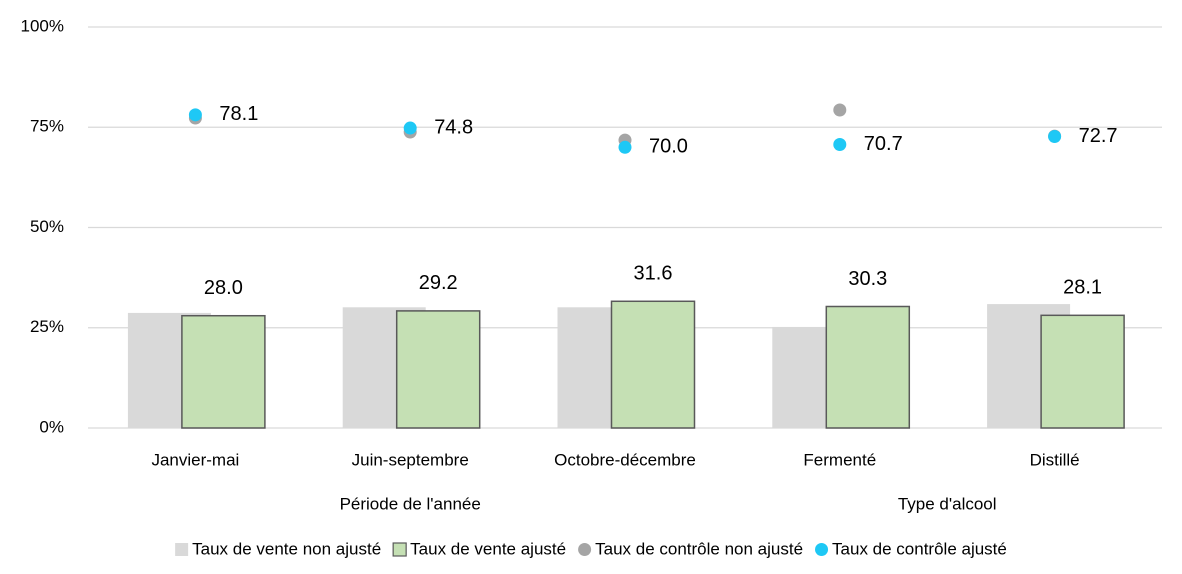 The width and height of the screenshot is (1182, 574). What do you see at coordinates (47, 226) in the screenshot?
I see `y-tick-label: 50%` at bounding box center [47, 226].